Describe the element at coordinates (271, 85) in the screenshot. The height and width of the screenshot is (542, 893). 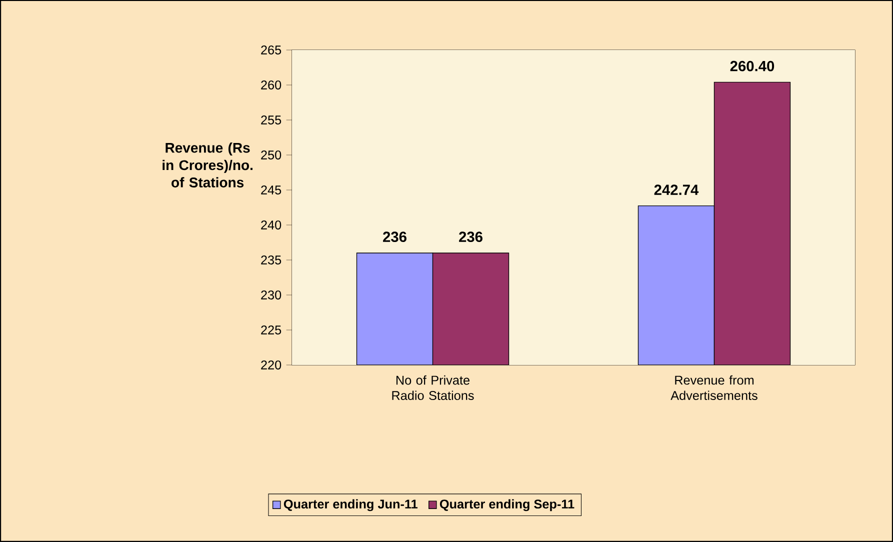
I see `y-tick-label: 260` at that location.